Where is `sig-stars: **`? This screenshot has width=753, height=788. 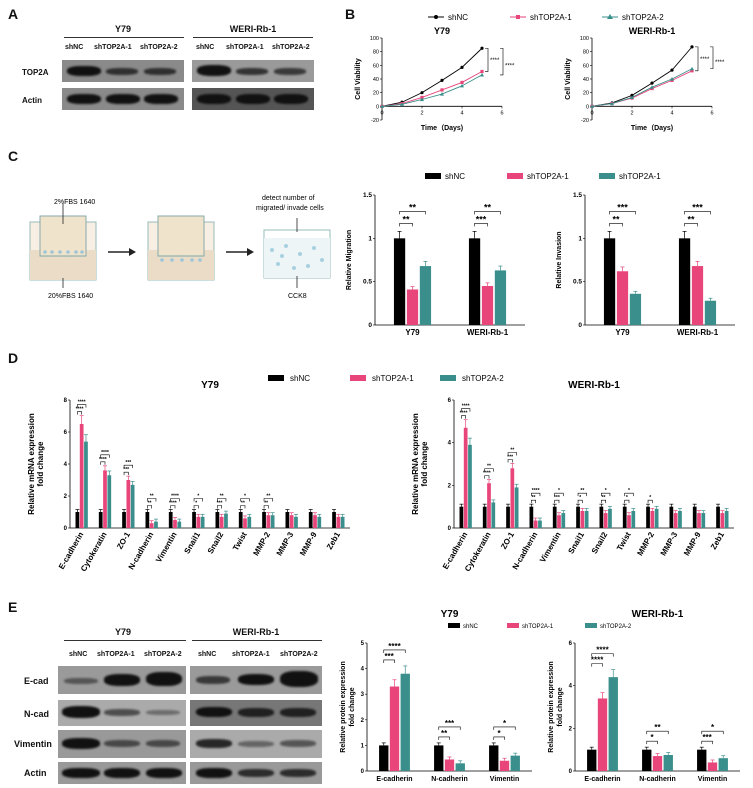 sig-stars: ** is located at coordinates (413, 207).